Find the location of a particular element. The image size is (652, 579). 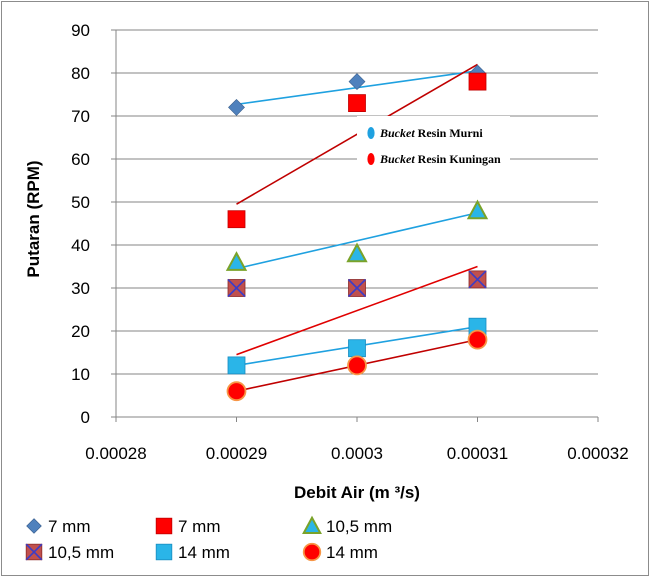

y-tick-label: 10 is located at coordinates (80, 374).